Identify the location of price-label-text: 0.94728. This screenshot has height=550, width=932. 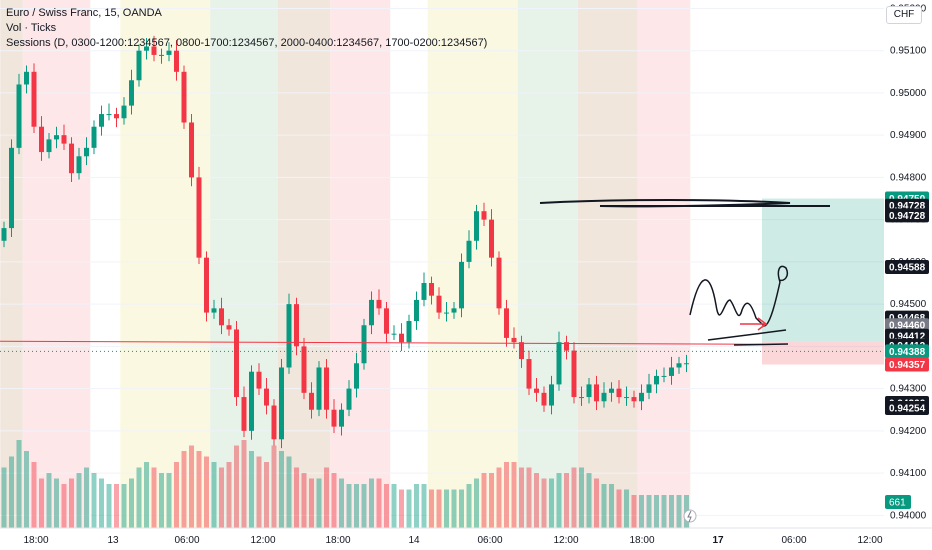
(907, 206).